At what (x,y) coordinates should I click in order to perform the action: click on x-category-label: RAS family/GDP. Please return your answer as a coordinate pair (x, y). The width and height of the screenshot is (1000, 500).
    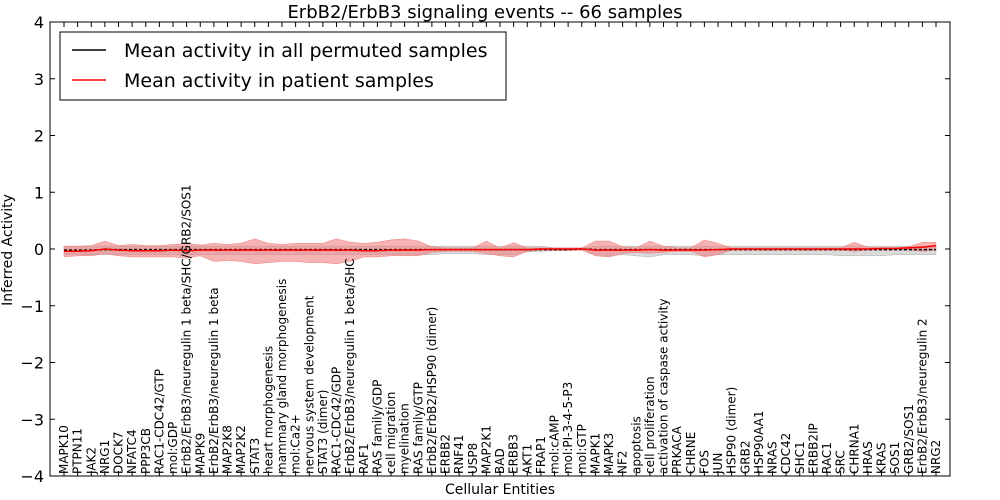
    Looking at the image, I should click on (377, 427).